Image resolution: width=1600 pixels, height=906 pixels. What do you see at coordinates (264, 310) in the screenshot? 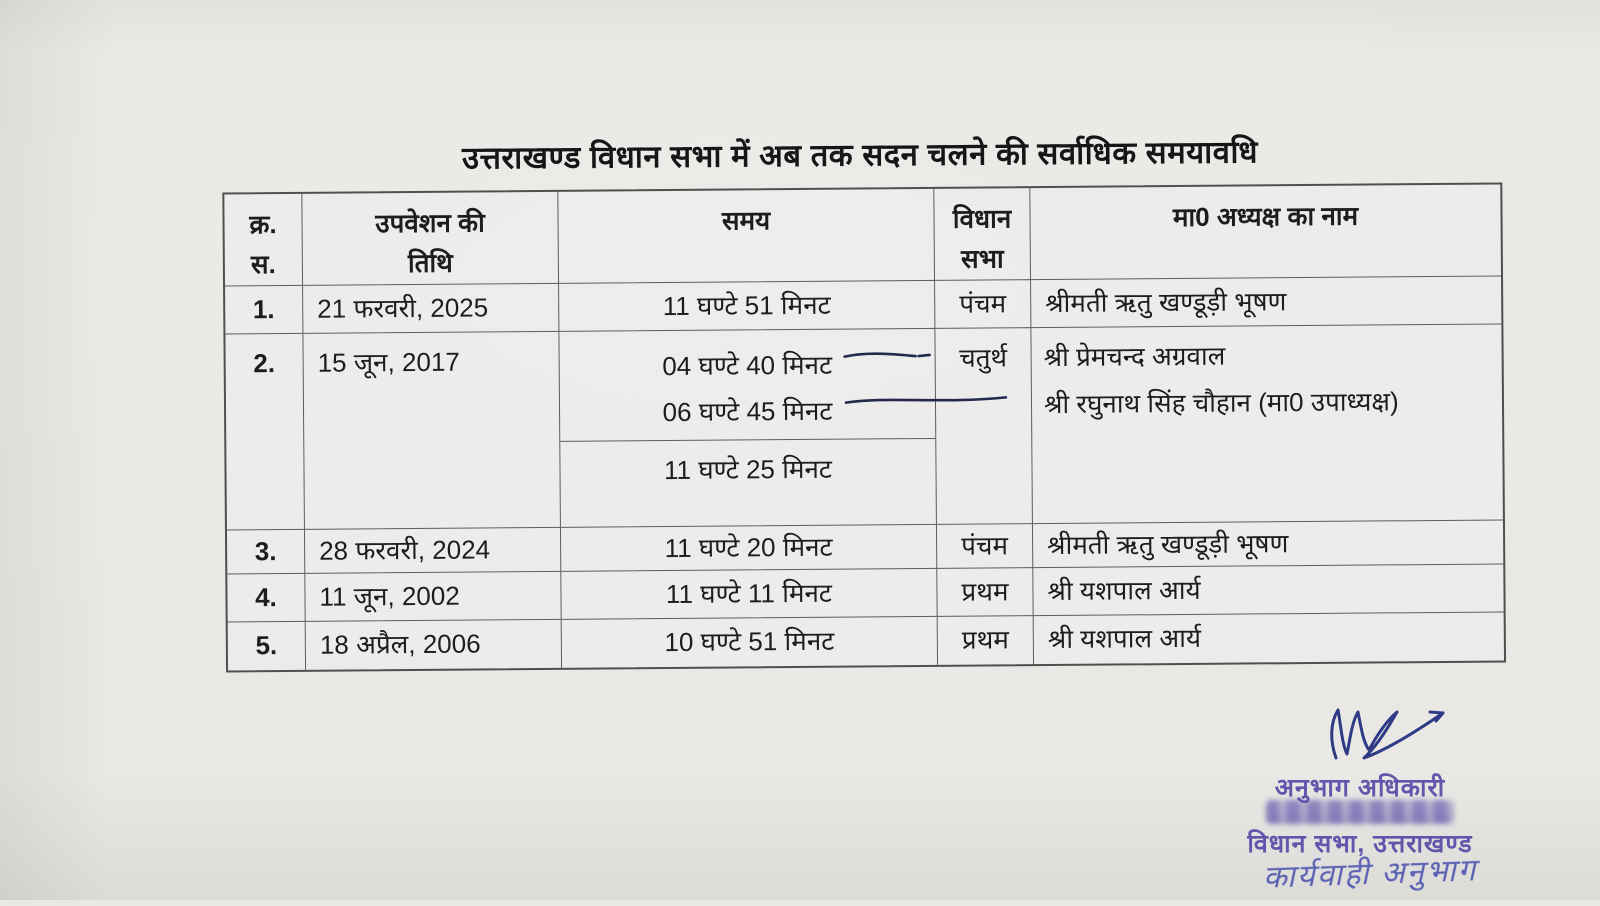
I see `row1-serial: 1.` at bounding box center [264, 310].